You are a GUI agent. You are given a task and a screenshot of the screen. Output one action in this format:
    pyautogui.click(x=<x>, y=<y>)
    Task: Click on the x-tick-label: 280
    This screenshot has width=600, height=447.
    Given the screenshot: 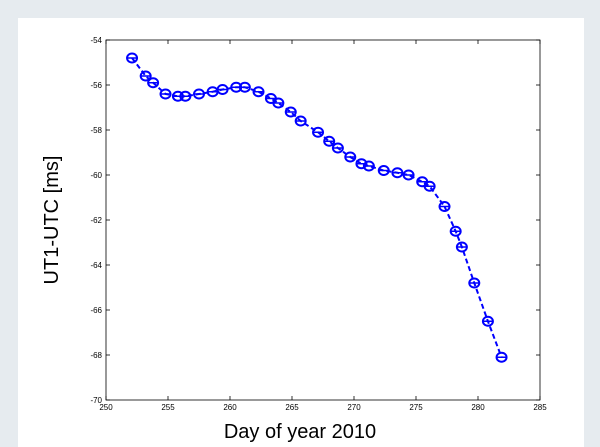 What is the action you would take?
    pyautogui.click(x=478, y=407)
    